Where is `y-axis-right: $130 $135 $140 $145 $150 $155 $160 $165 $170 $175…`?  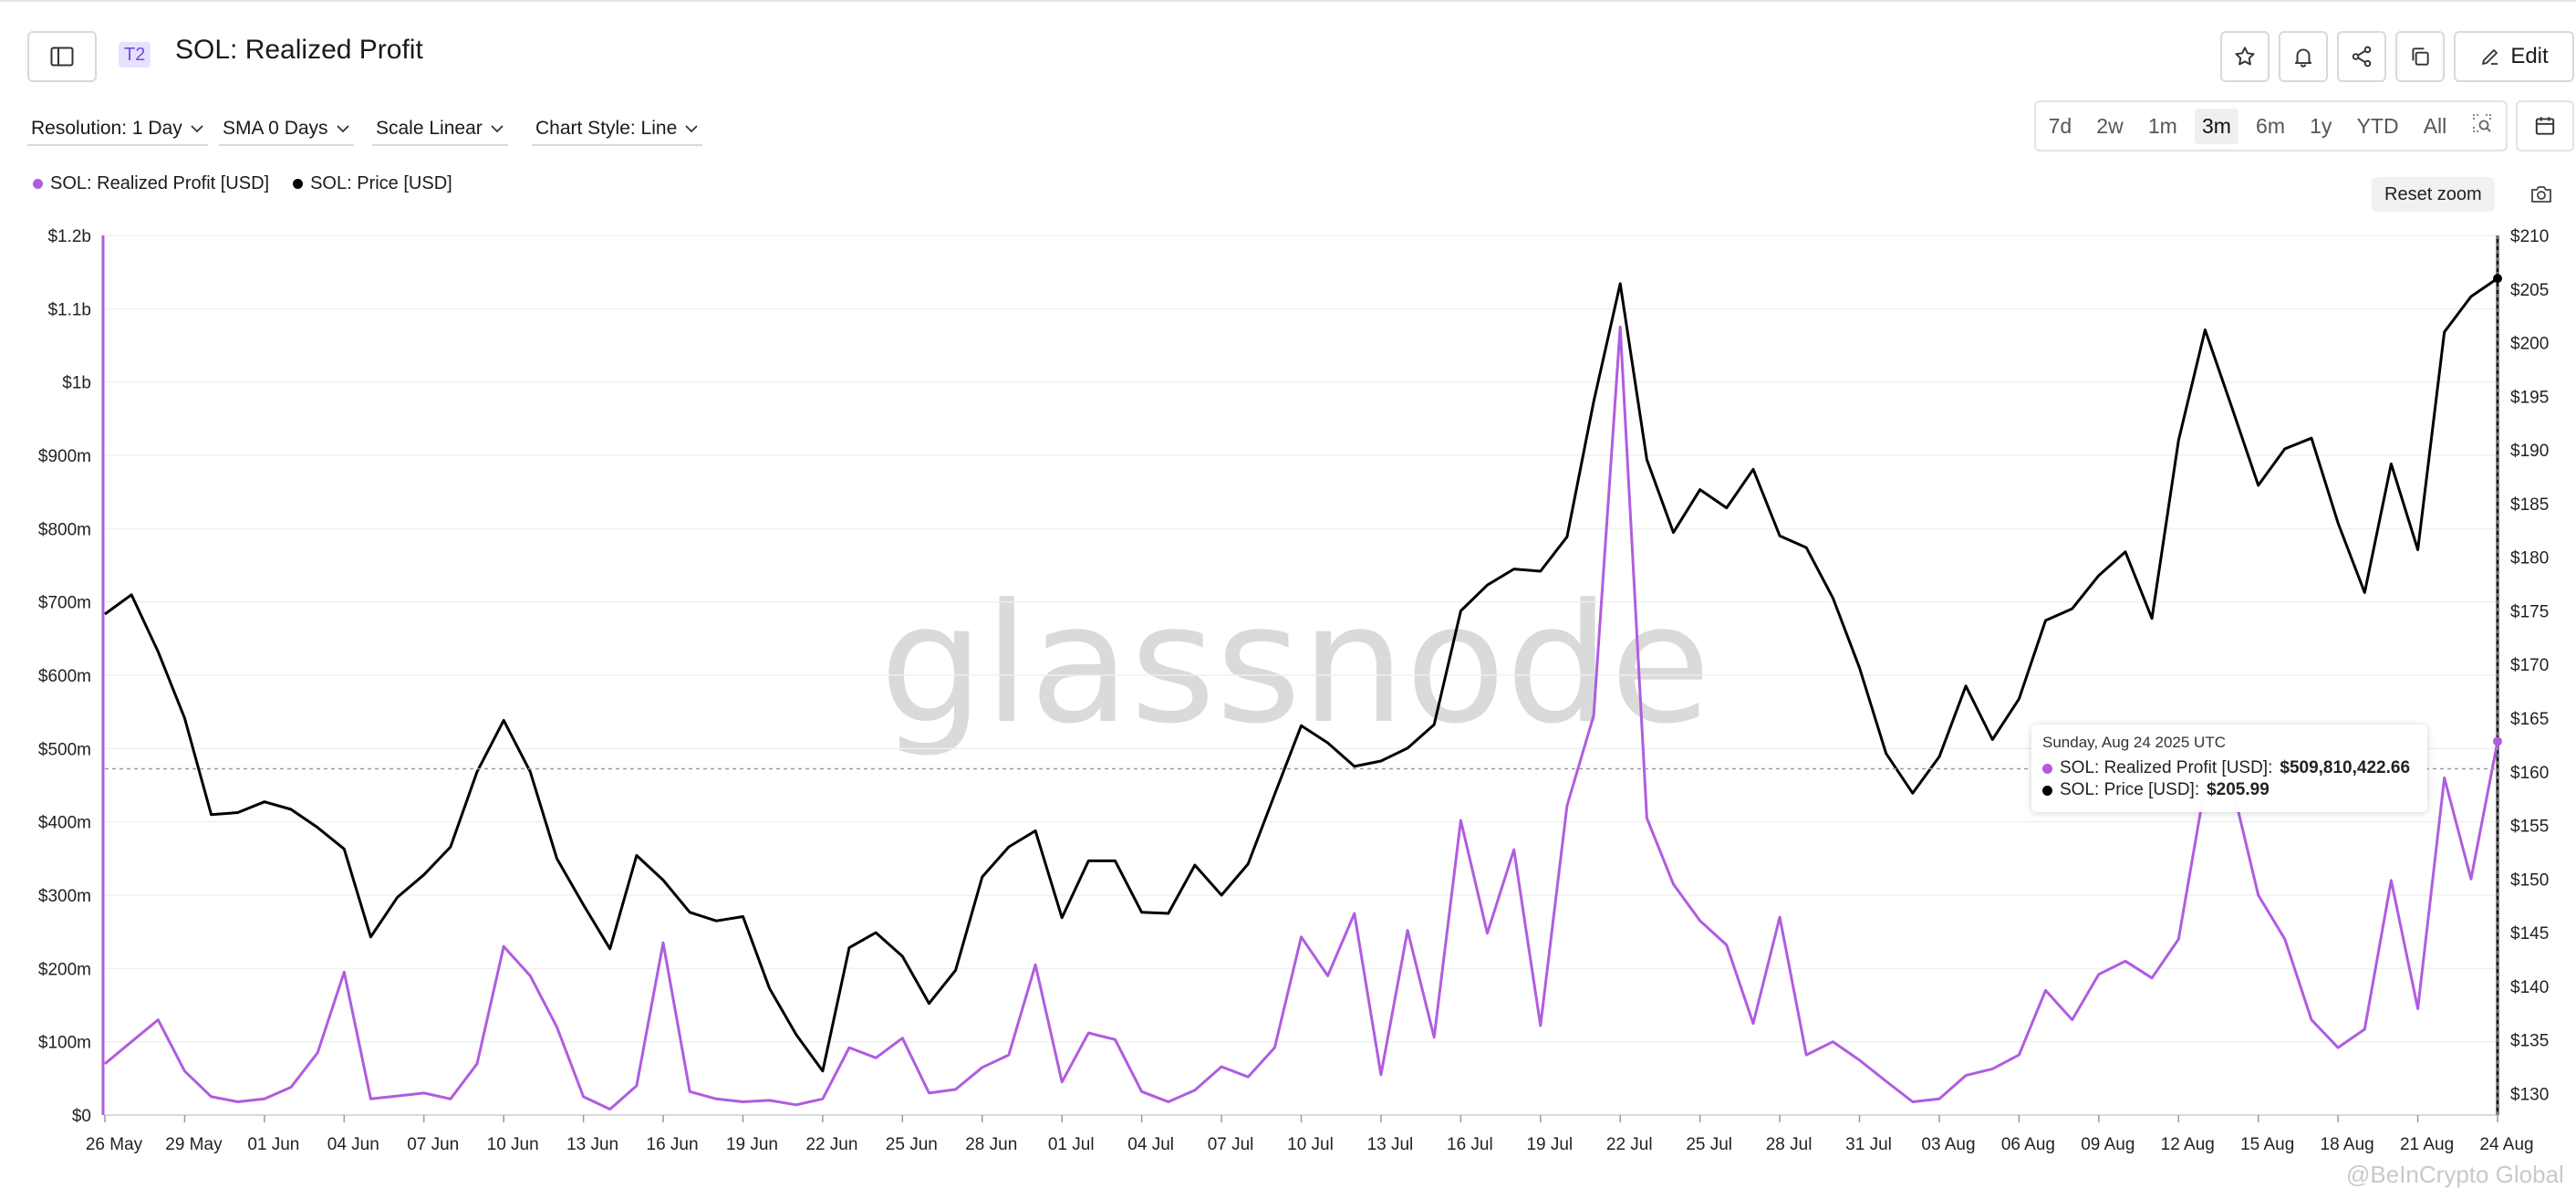
y-axis-right: $130 $135 $140 $145 $150 $155 $160 $165 $170 $175… is located at coordinates (2523, 671).